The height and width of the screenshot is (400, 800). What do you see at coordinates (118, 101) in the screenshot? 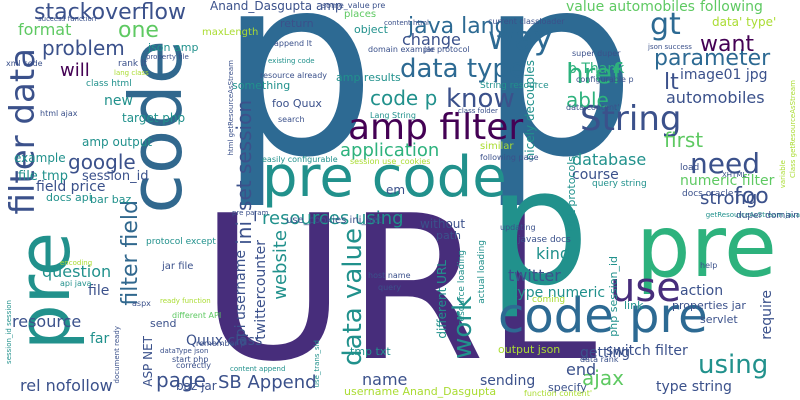
I see `cloud-word: new` at bounding box center [118, 101].